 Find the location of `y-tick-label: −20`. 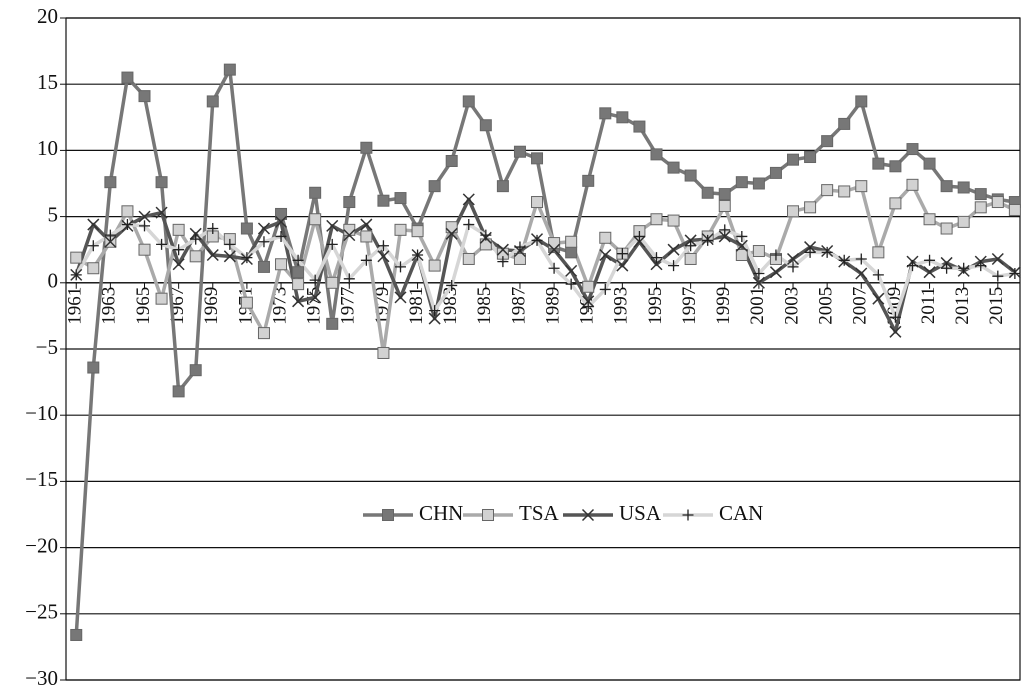

y-tick-label: −20 is located at coordinates (41, 545).